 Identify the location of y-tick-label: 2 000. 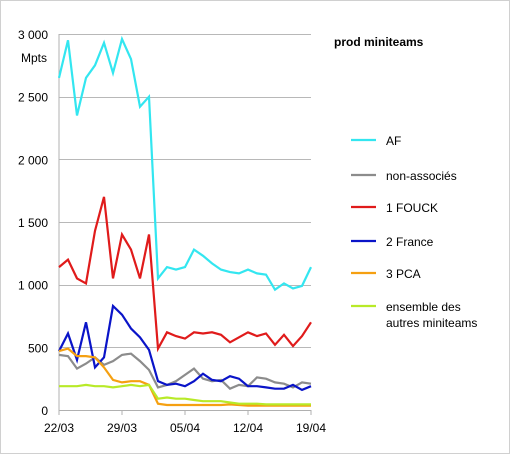
(33, 160).